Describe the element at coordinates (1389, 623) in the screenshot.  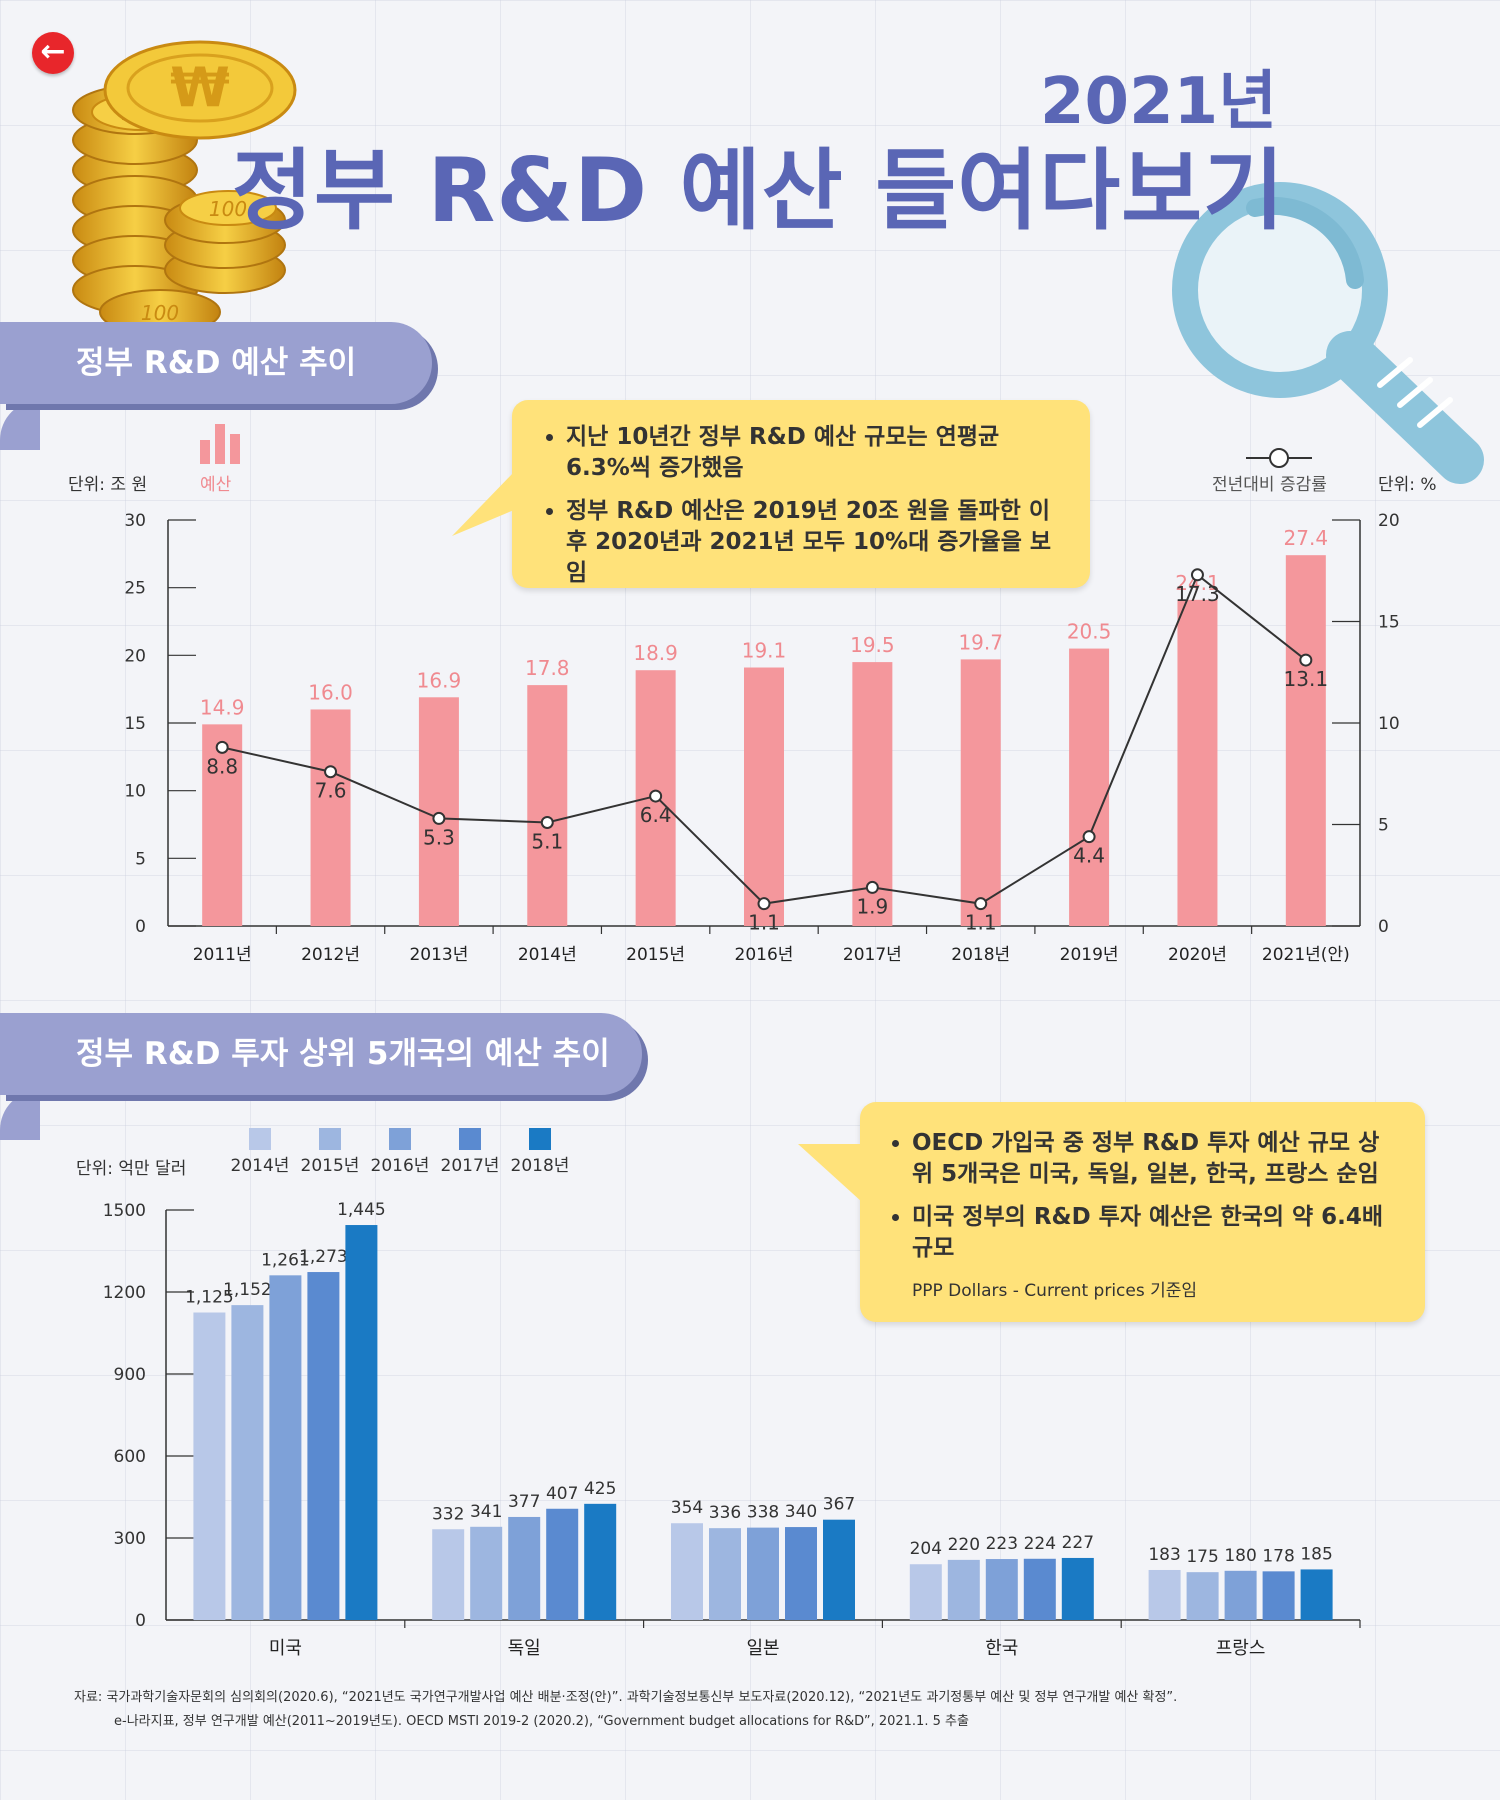
I see `y-tick-label-right: 15` at that location.